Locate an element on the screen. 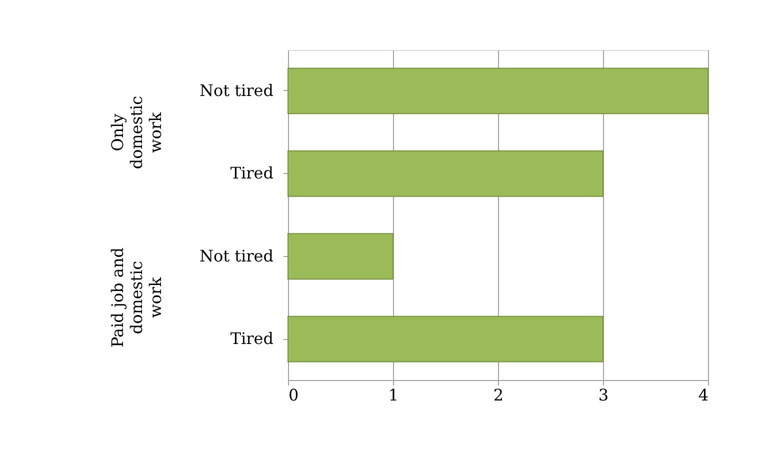 The height and width of the screenshot is (460, 776). x-tick-label: 3 is located at coordinates (603, 395).